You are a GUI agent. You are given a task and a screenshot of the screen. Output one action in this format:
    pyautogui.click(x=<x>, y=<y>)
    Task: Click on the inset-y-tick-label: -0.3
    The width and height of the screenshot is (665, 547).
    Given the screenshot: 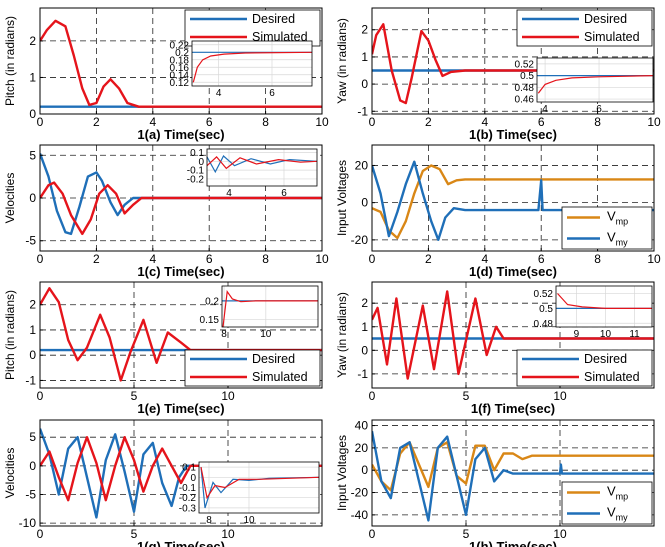 What is the action you would take?
    pyautogui.click(x=188, y=508)
    